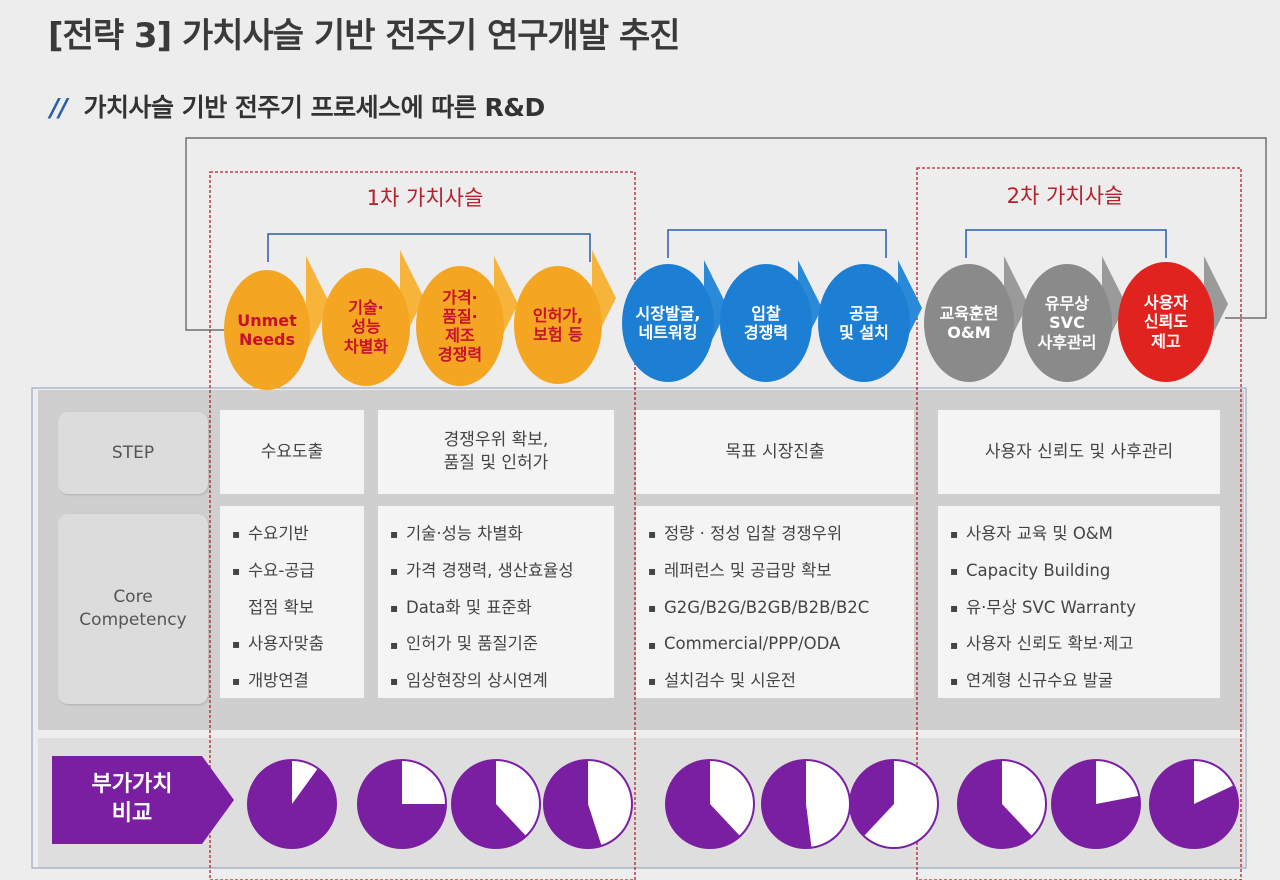 The image size is (1280, 880). What do you see at coordinates (1166, 322) in the screenshot?
I see `stage-user-trust: 사용자 신뢰도 제고` at bounding box center [1166, 322].